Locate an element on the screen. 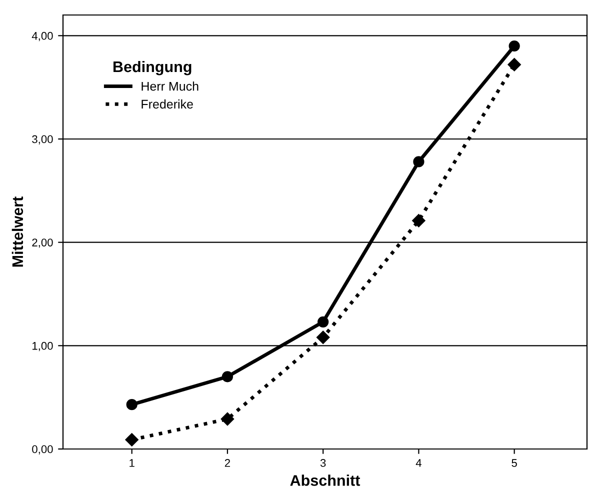 The image size is (590, 489). y-tick-label: 2,00 is located at coordinates (42, 243).